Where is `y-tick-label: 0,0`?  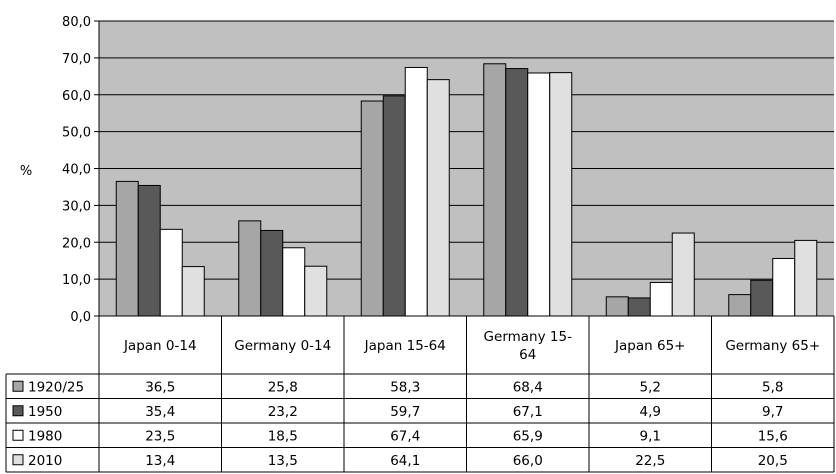
y-tick-label: 0,0 is located at coordinates (80, 317).